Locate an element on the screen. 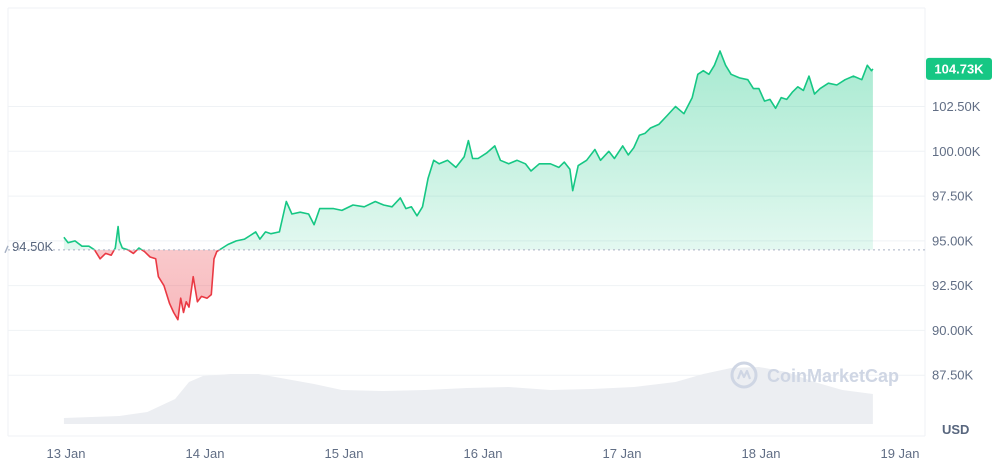  y-tick-label: 100.00K is located at coordinates (956, 151).